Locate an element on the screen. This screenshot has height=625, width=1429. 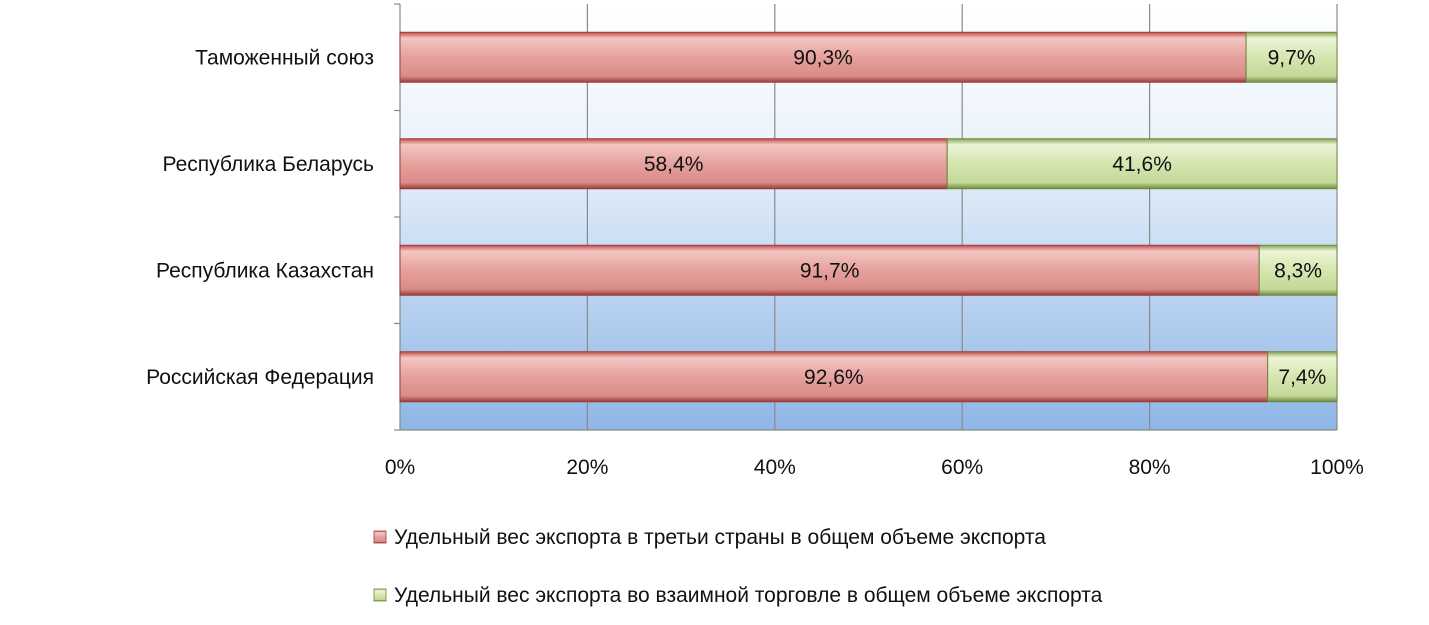
y-axis-ticks is located at coordinates (397, 217).